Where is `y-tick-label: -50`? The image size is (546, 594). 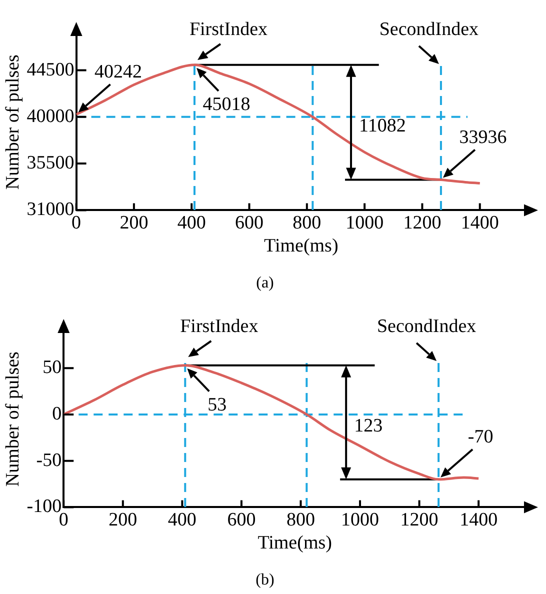 y-tick-label: -50 is located at coordinates (49, 460).